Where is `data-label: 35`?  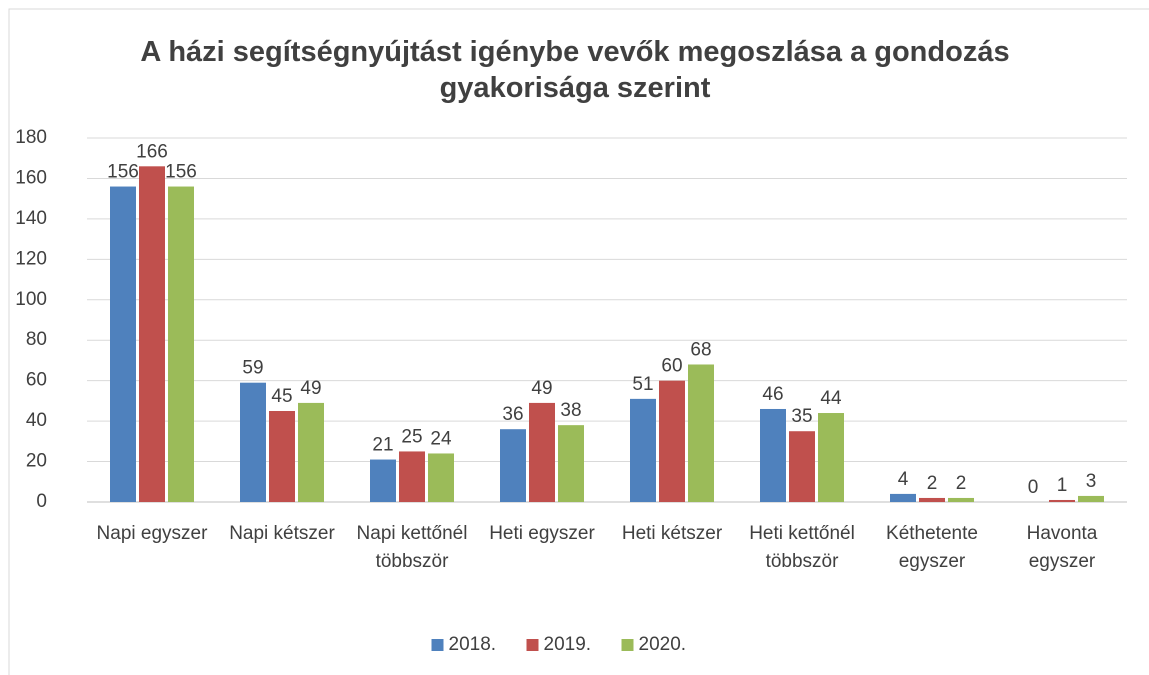
data-label: 35 is located at coordinates (801, 416).